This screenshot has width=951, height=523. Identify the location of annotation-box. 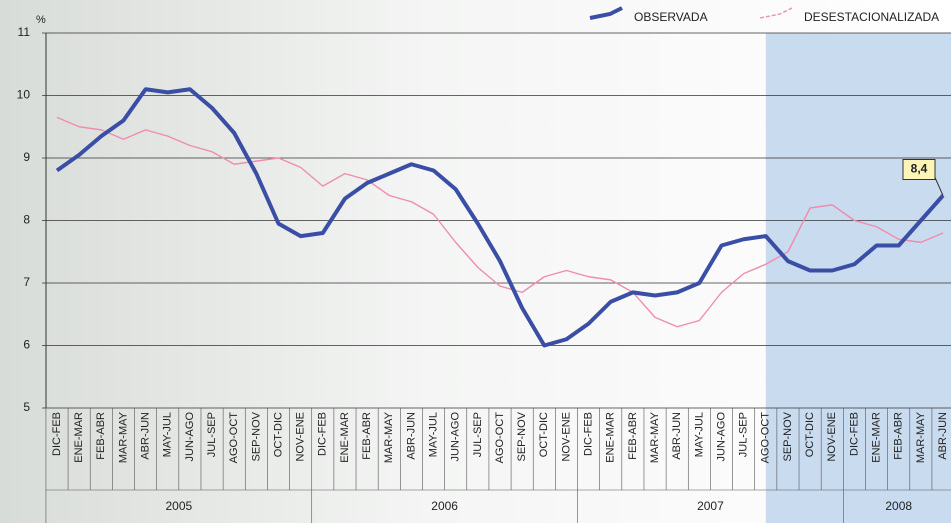
(919, 169).